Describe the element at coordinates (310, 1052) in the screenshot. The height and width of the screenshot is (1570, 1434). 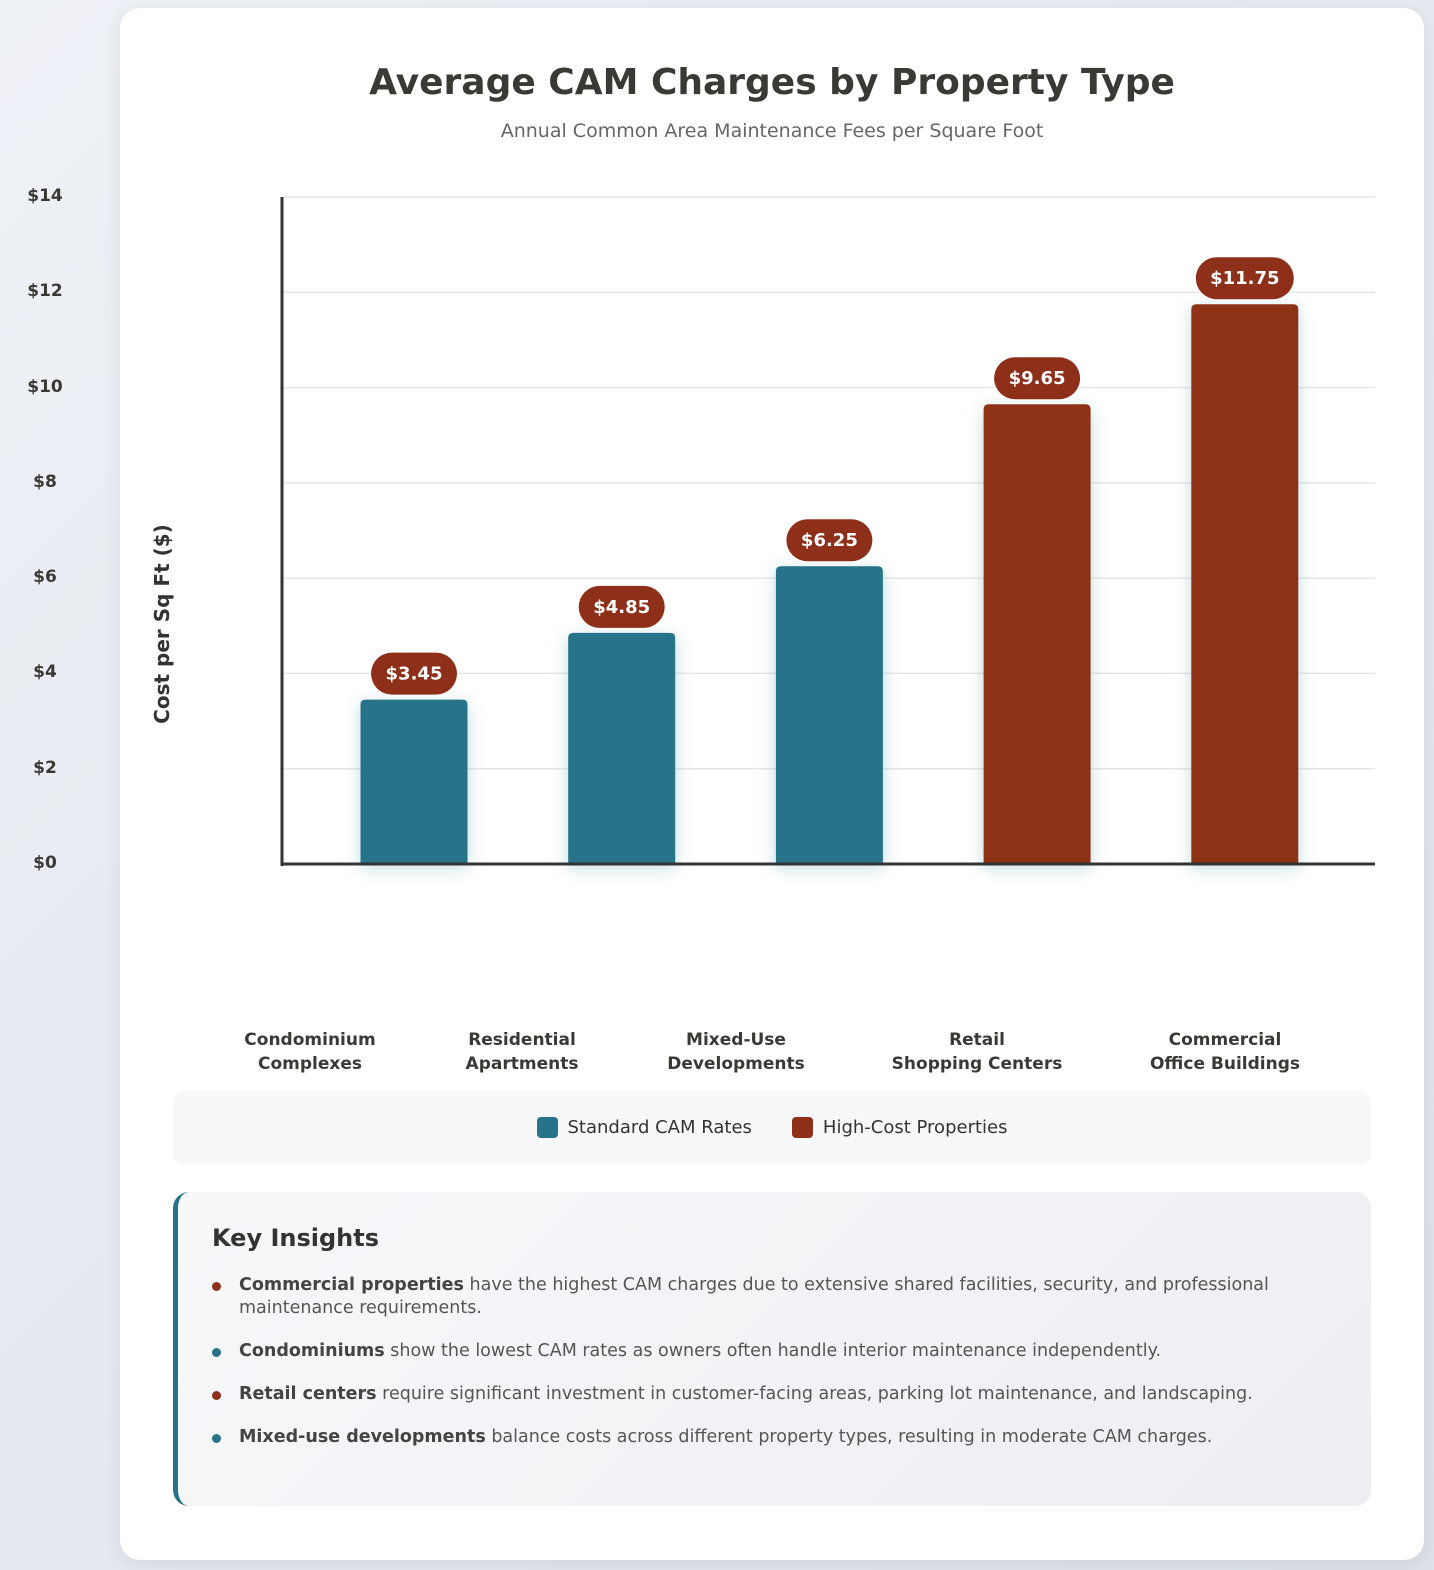
I see `x-tick-label: Condominium Complexes` at that location.